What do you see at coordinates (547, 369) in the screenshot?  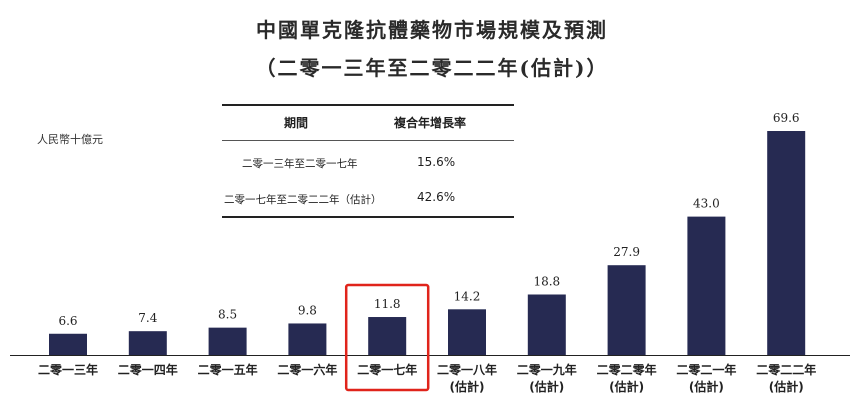 I see `x-tick-label-7: 二零一九年` at bounding box center [547, 369].